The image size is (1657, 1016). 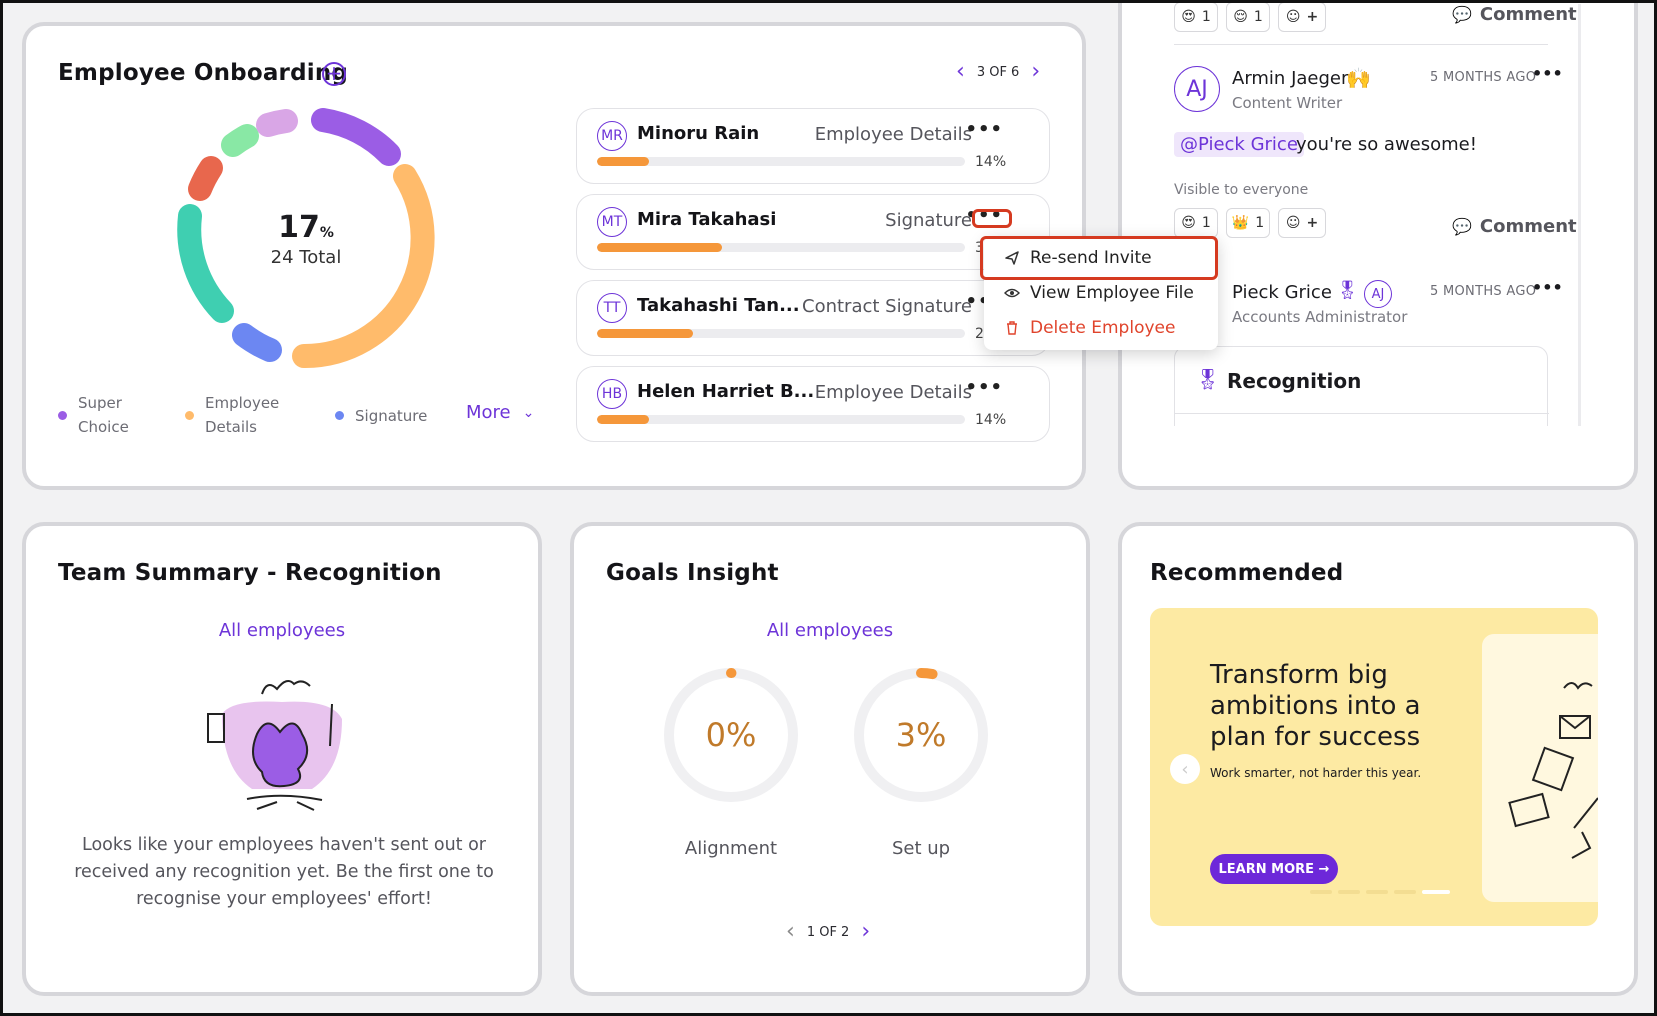 I want to click on avatar: TT, so click(x=612, y=308).